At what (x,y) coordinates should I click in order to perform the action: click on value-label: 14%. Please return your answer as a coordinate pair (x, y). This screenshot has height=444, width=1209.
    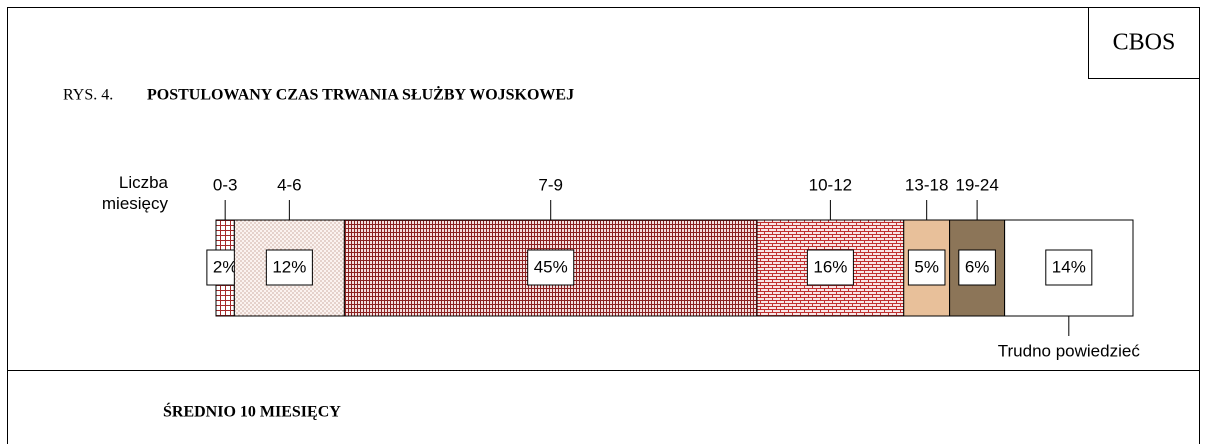
    Looking at the image, I should click on (1069, 266).